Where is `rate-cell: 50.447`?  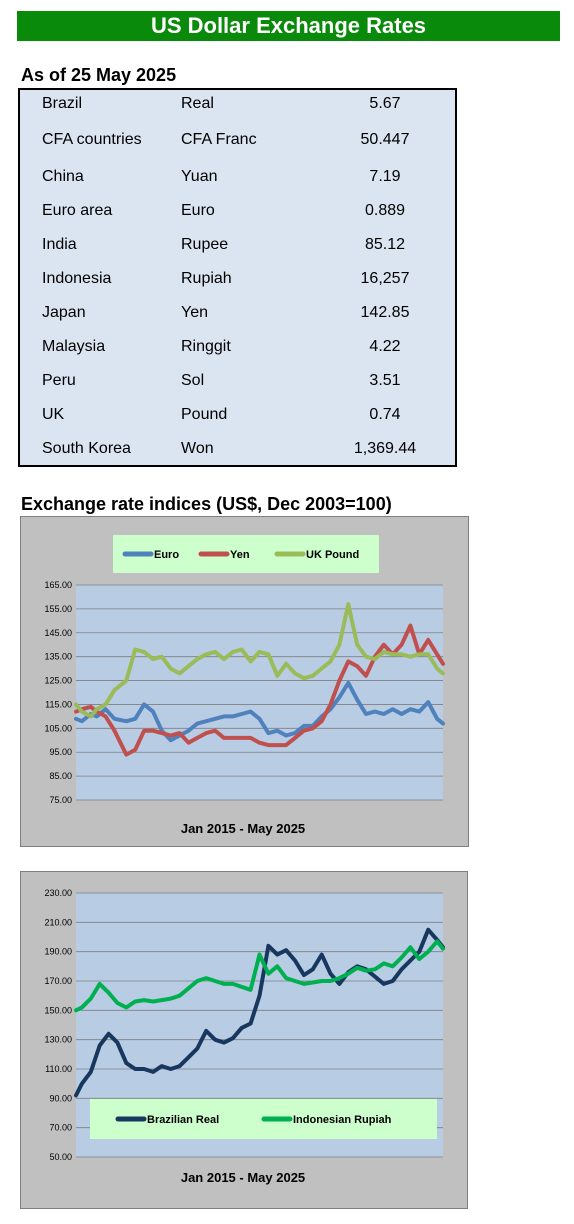 rate-cell: 50.447 is located at coordinates (385, 139).